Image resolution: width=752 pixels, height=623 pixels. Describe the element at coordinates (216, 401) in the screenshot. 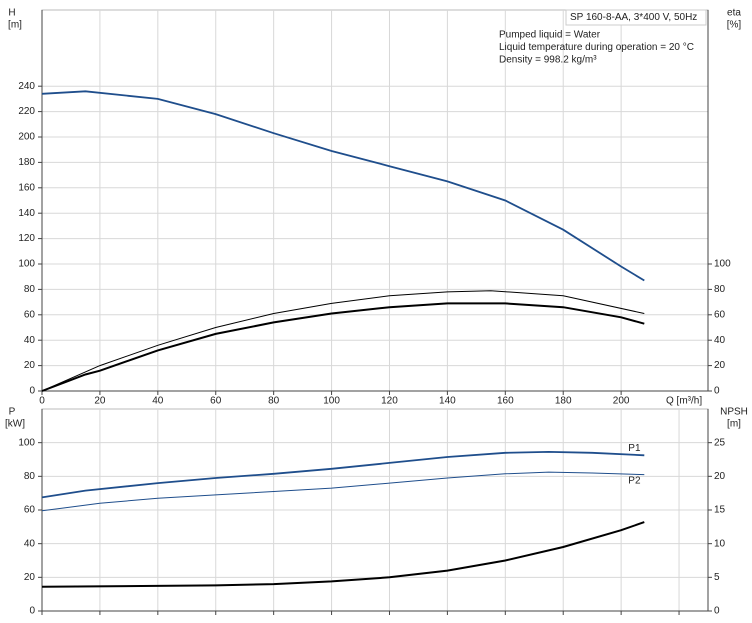

I see `x-tick-label: 60` at that location.